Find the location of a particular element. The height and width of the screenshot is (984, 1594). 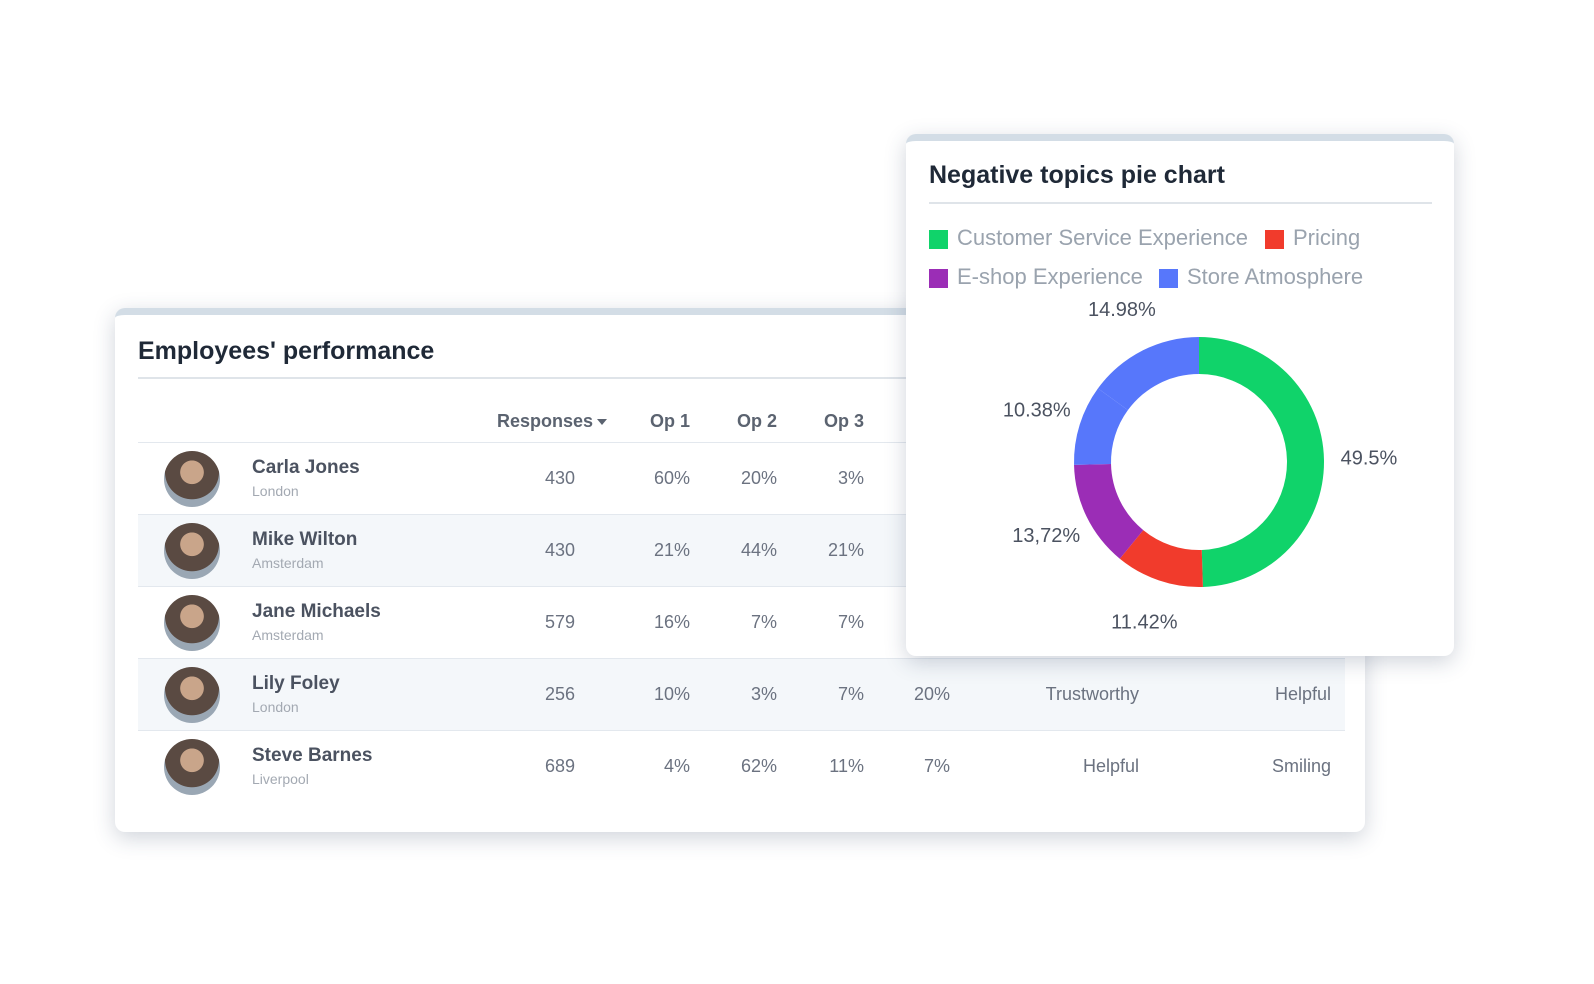

table-cell: 256 is located at coordinates (559, 694).